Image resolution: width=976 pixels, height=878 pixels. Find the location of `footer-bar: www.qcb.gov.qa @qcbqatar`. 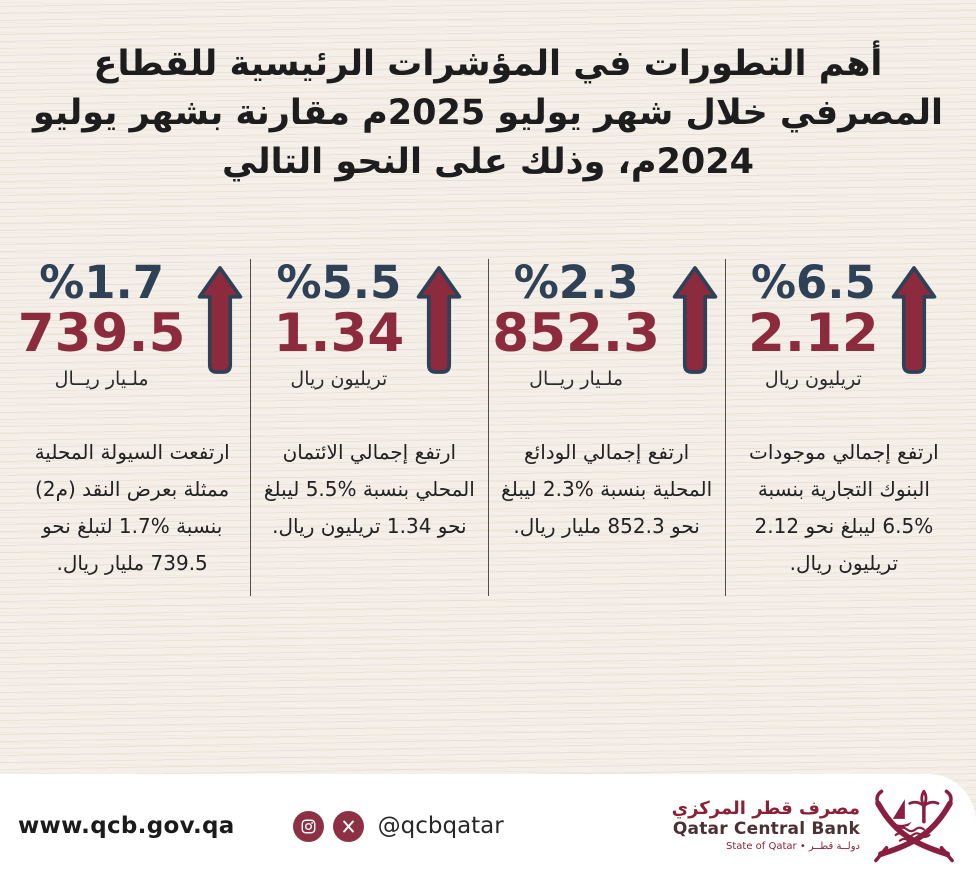

footer-bar: www.qcb.gov.qa @qcbqatar is located at coordinates (488, 826).